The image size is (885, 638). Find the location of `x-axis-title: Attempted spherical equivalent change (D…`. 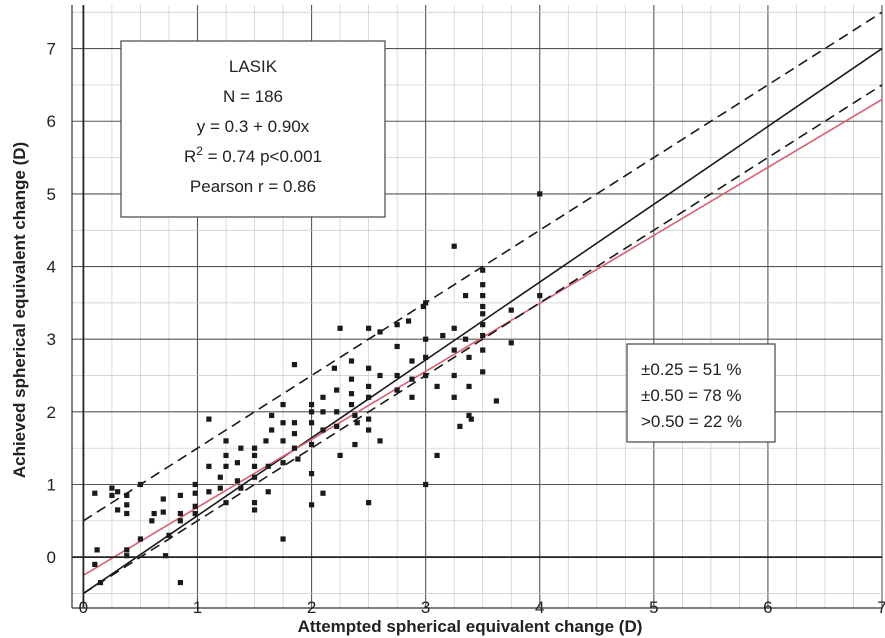

x-axis-title: Attempted spherical equivalent change (D… is located at coordinates (470, 626).